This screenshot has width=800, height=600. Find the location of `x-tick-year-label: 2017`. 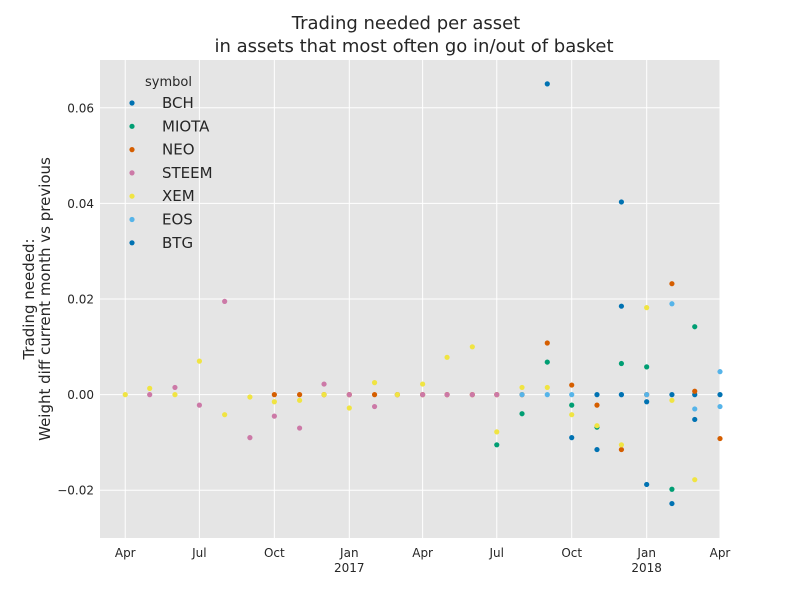

x-tick-year-label: 2017 is located at coordinates (349, 568).